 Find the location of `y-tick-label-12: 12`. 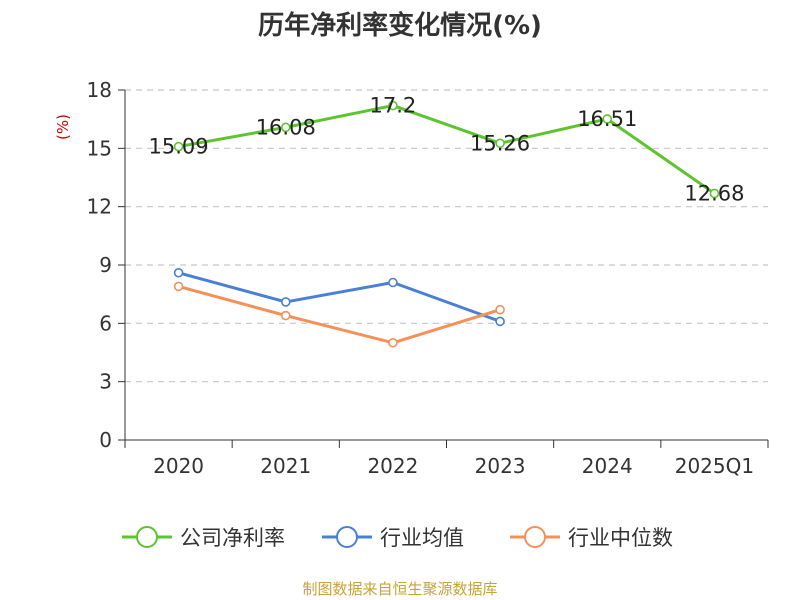

y-tick-label-12: 12 is located at coordinates (99, 207).